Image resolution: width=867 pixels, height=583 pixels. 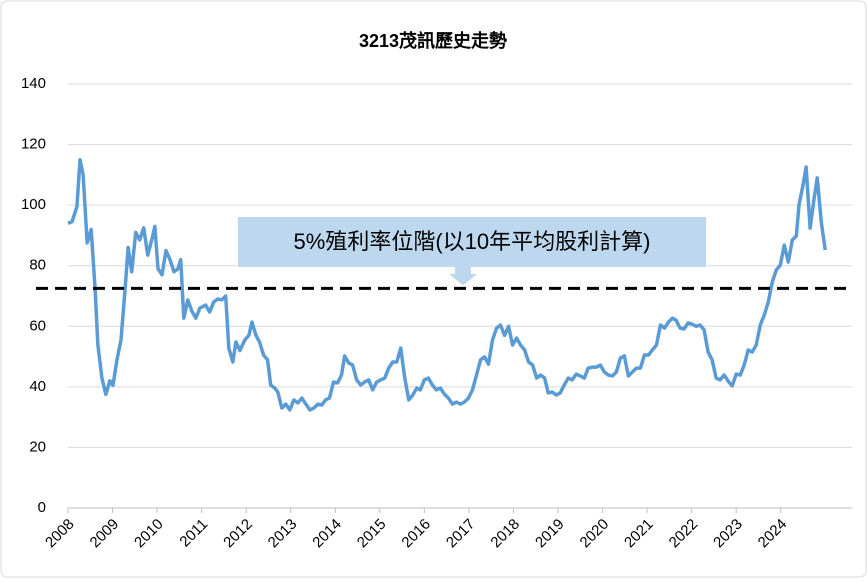 What do you see at coordinates (33, 144) in the screenshot?
I see `y-tick-label: 120` at bounding box center [33, 144].